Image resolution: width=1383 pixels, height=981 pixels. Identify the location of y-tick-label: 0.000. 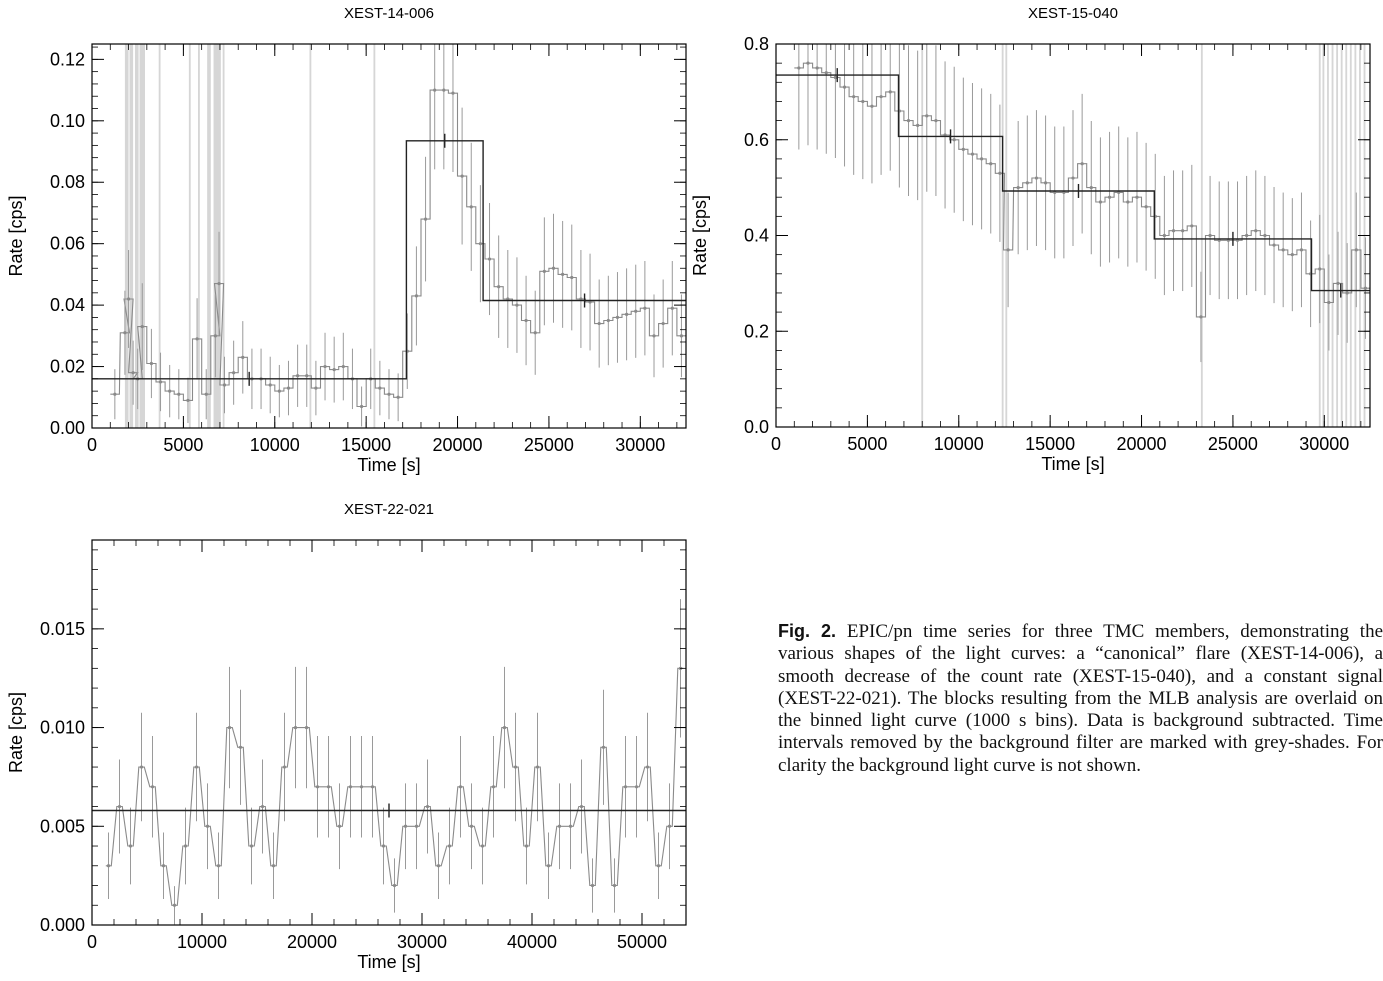
(62, 925).